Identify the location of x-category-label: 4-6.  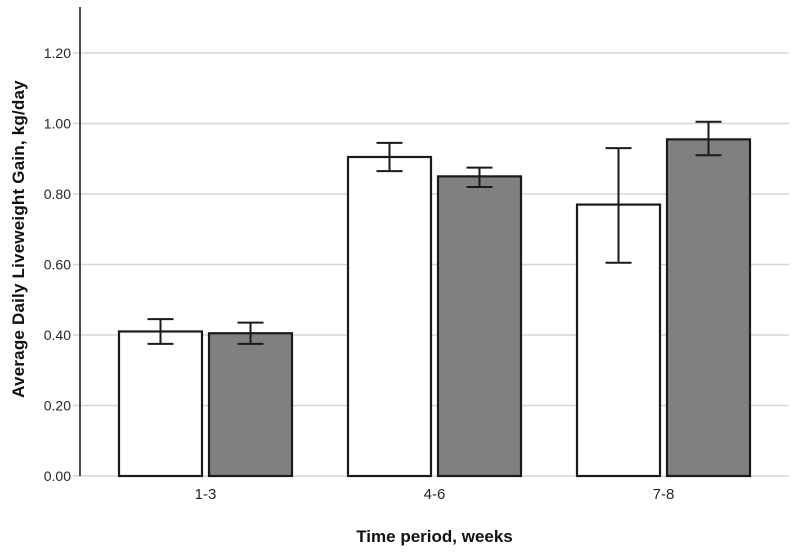
(435, 494).